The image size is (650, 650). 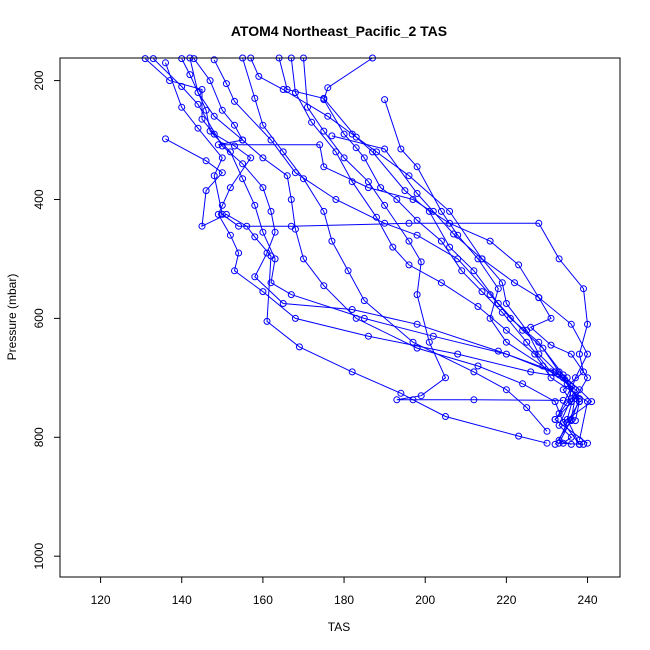 I want to click on x-axis: 120 140 160 180 200 220 240, so click(x=344, y=592).